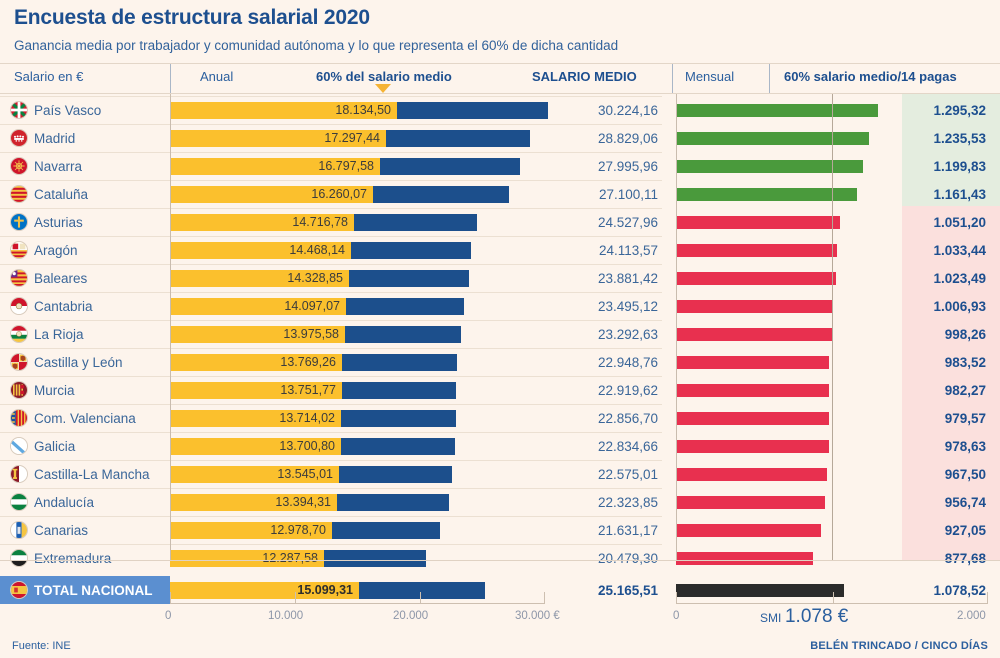 The height and width of the screenshot is (658, 1000). Describe the element at coordinates (500, 558) in the screenshot. I see `table-row: Extremadura 12.287,58 20.479,30 877,68` at that location.